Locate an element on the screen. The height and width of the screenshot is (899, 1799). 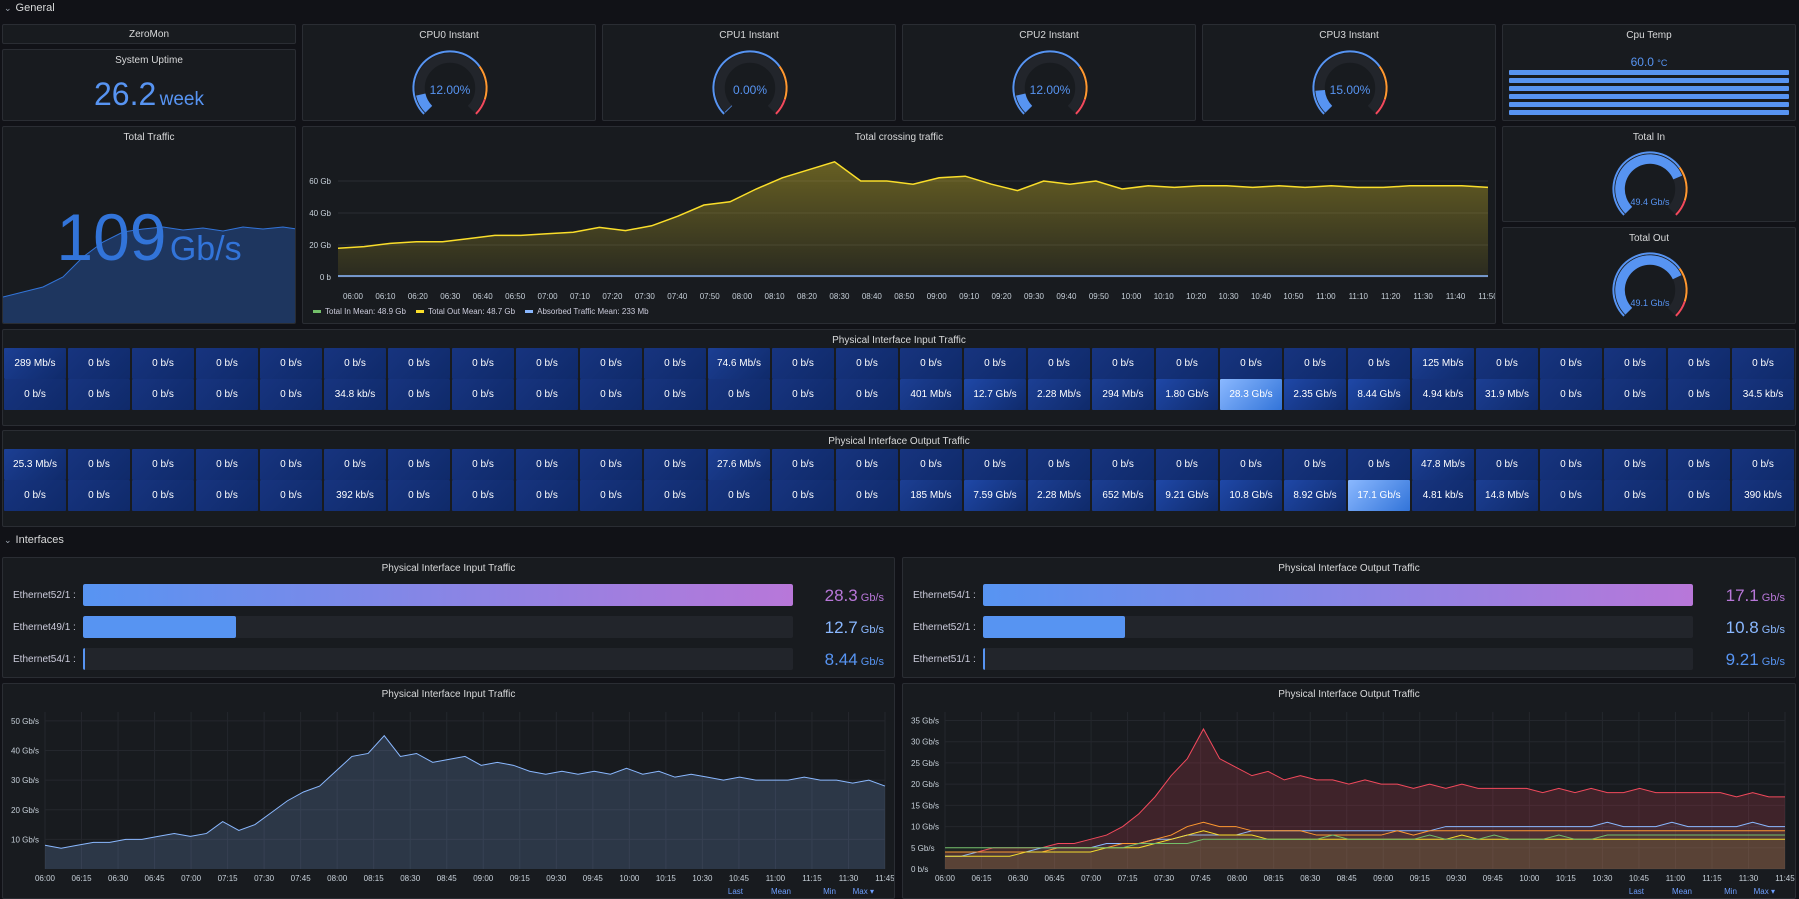
bar-fill is located at coordinates (159, 627).